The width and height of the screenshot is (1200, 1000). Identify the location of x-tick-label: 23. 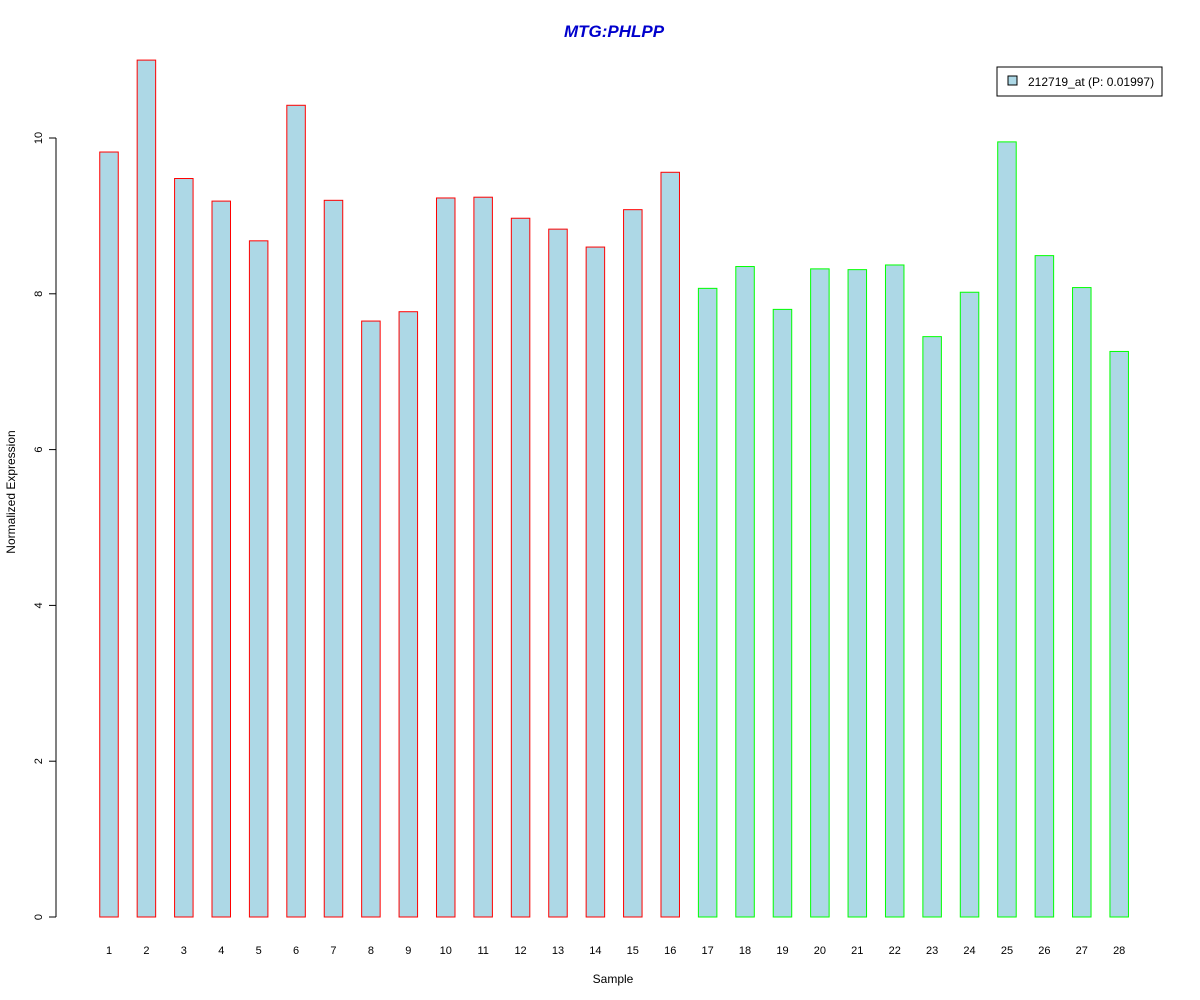
(932, 951).